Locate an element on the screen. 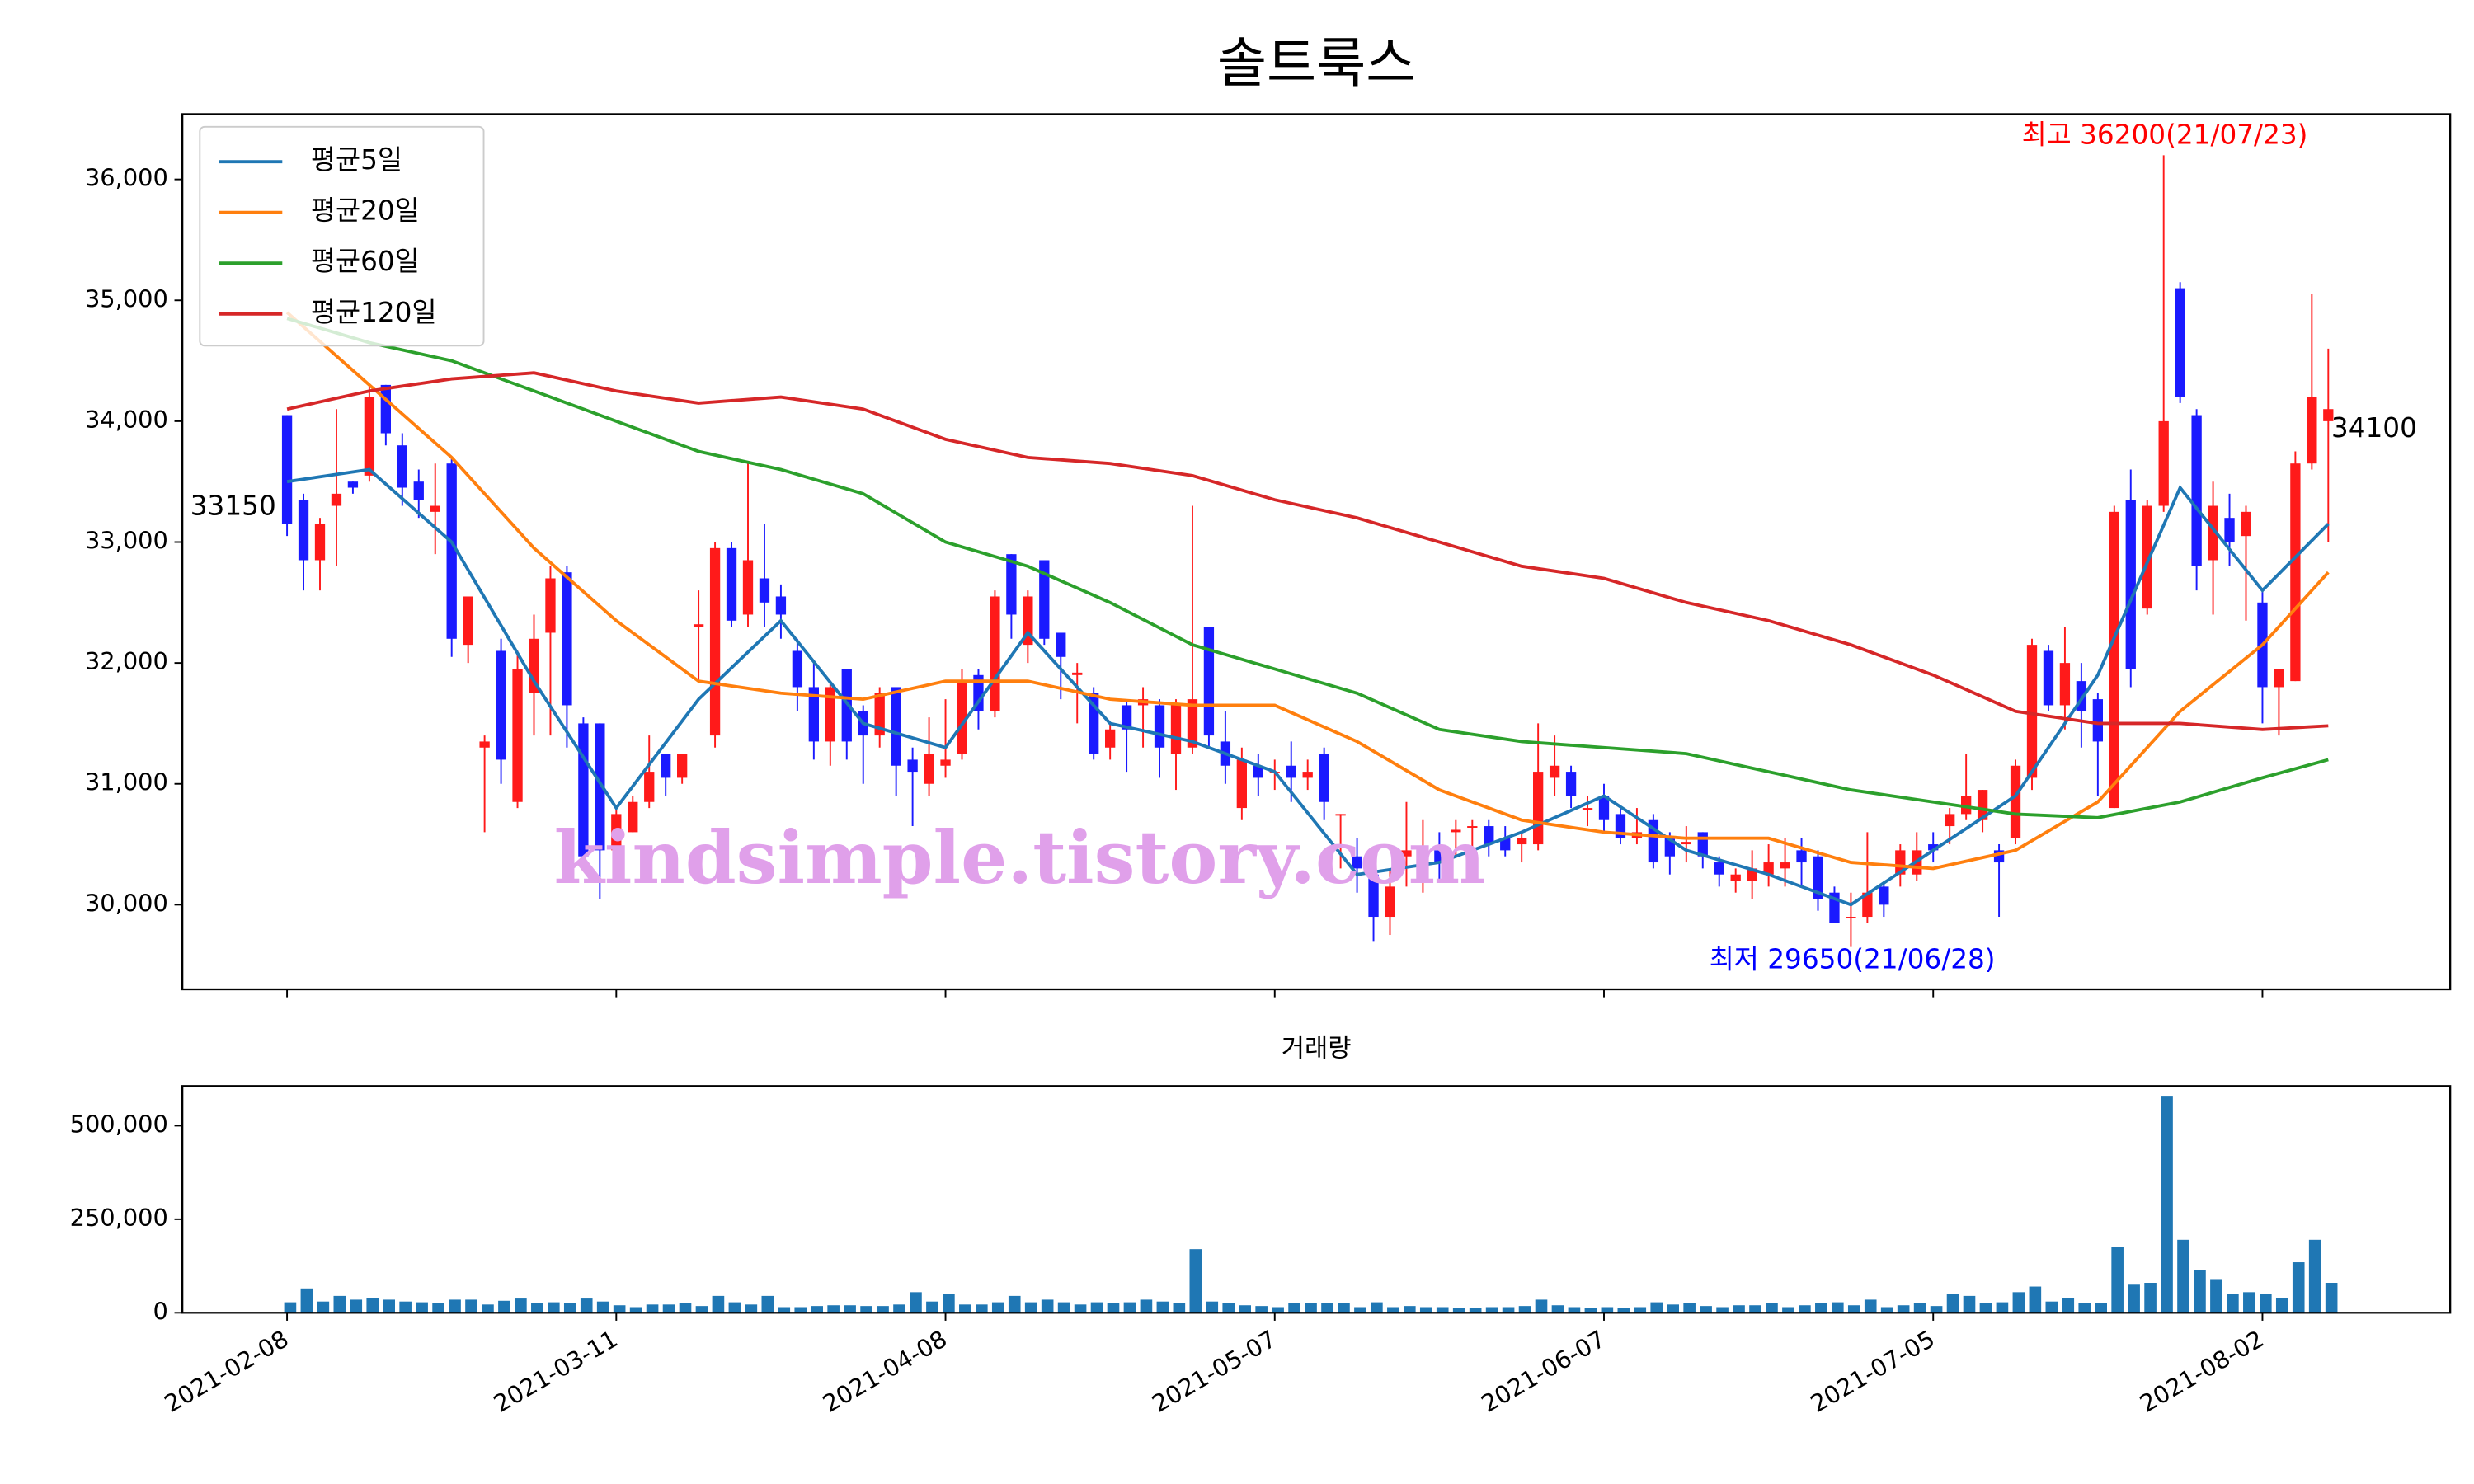 The width and height of the screenshot is (2474, 1484). y-tick-label: 33,000 is located at coordinates (126, 541).